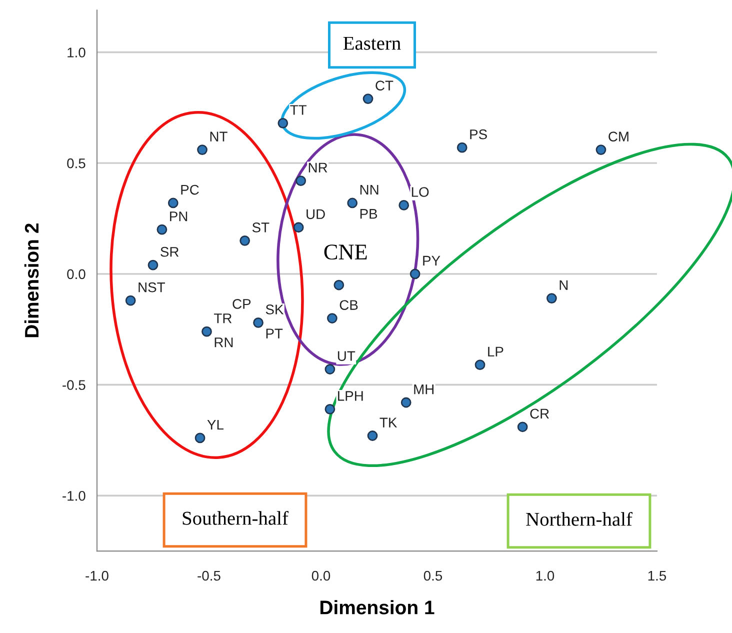  What do you see at coordinates (372, 43) in the screenshot?
I see `annotation: Eastern` at bounding box center [372, 43].